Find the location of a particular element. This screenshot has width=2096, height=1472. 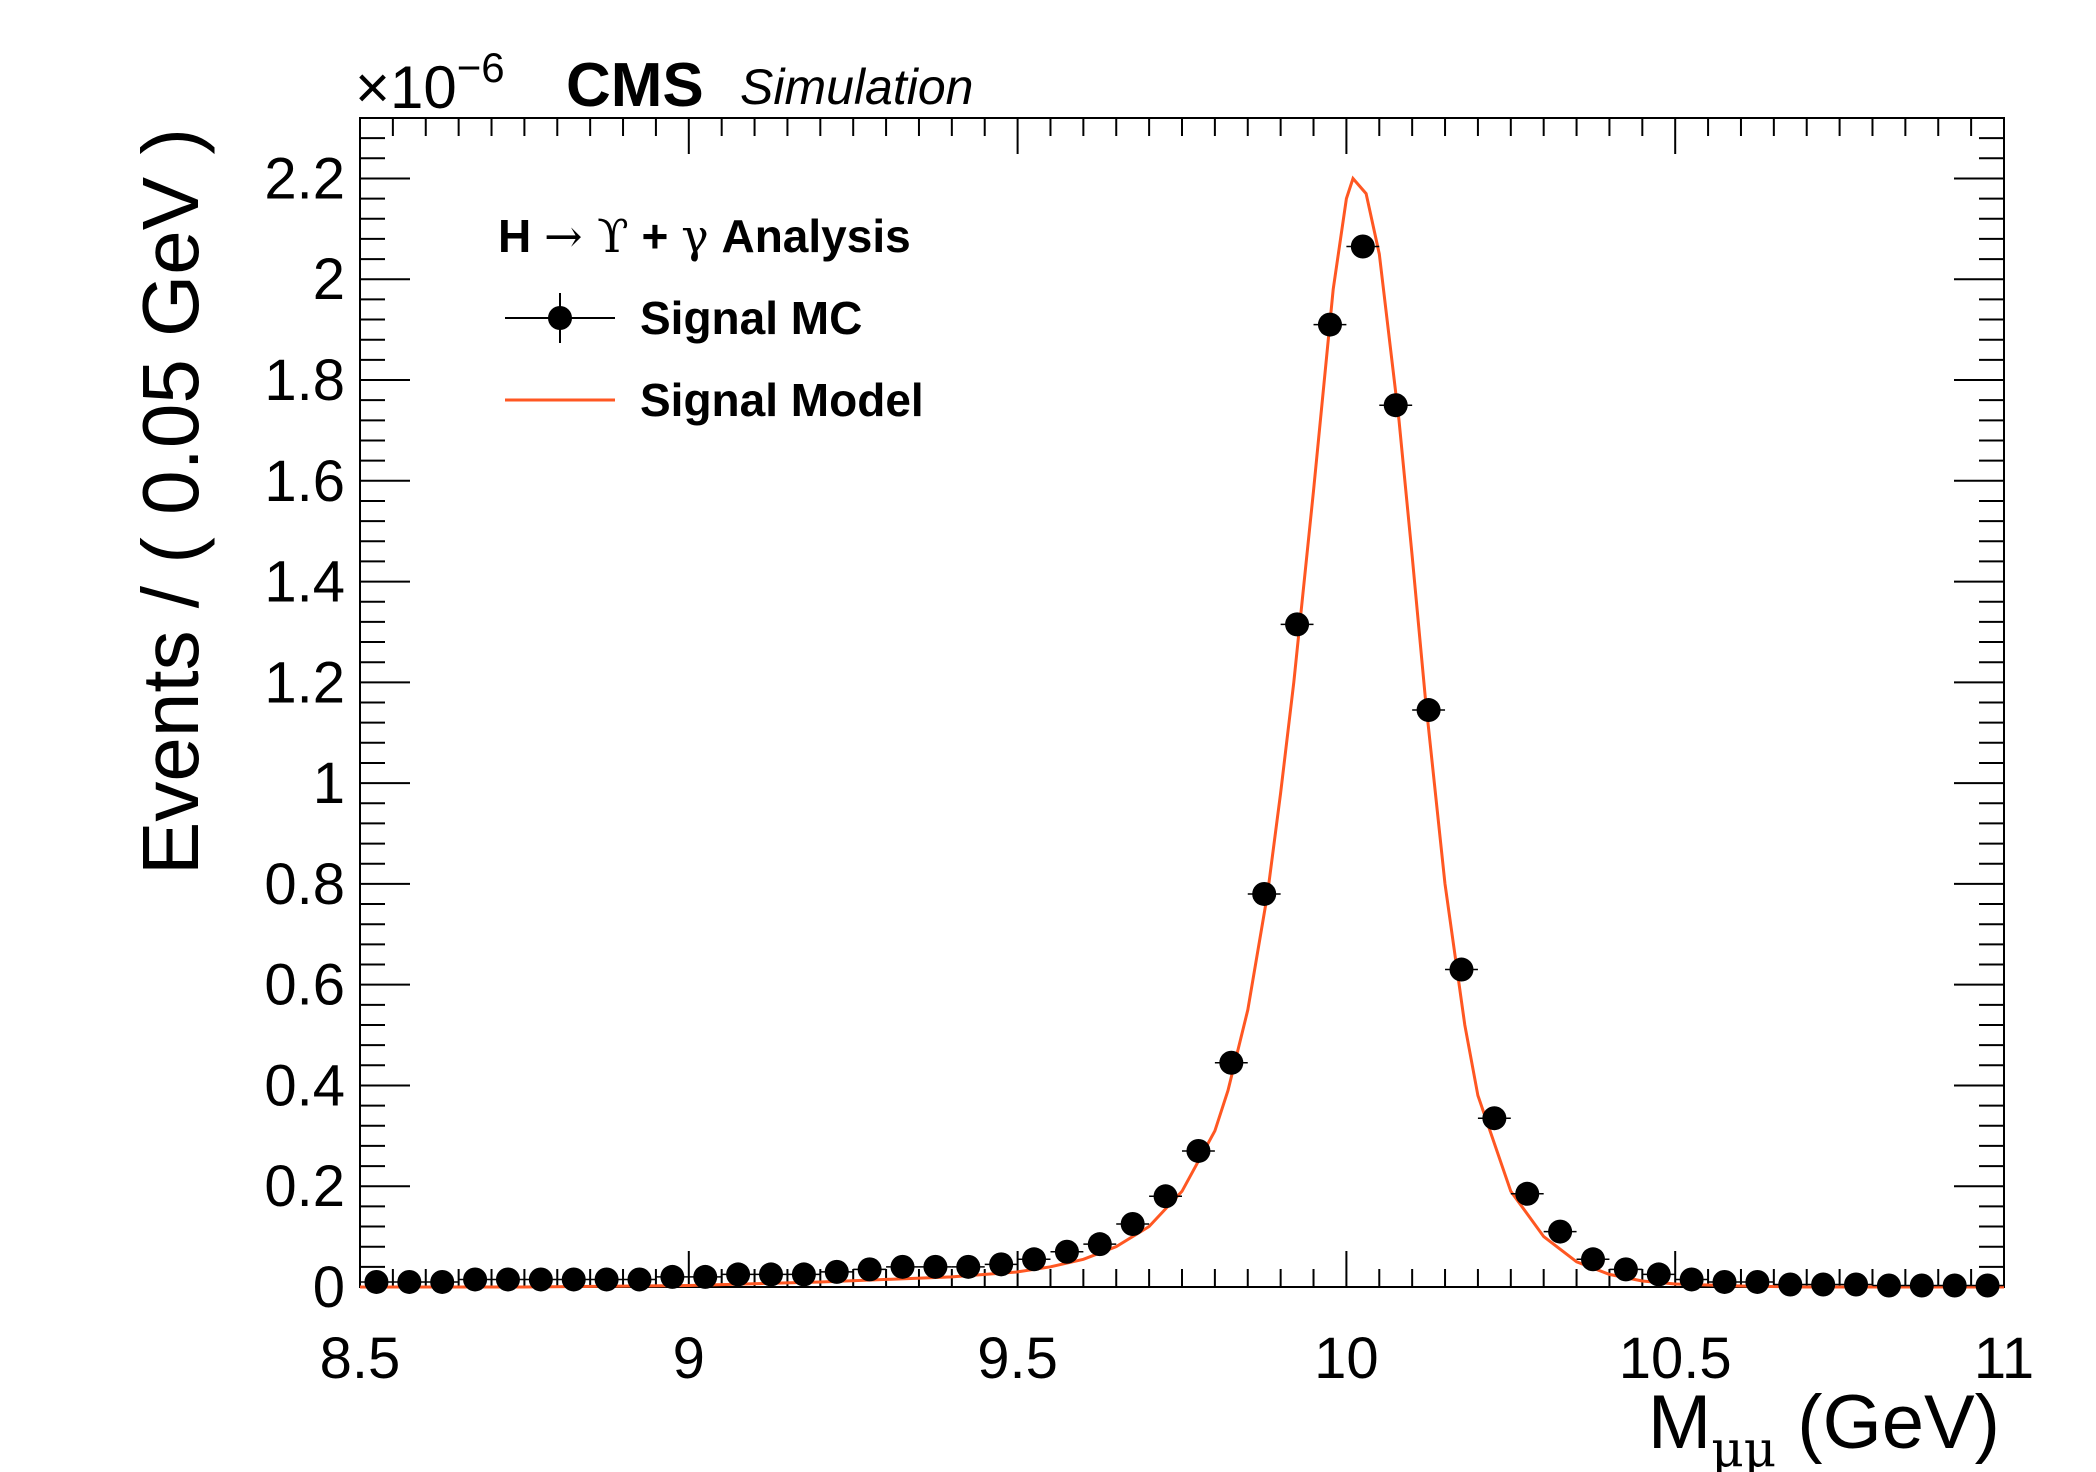

legend-label-signal-mc: Signal MC is located at coordinates (751, 318).